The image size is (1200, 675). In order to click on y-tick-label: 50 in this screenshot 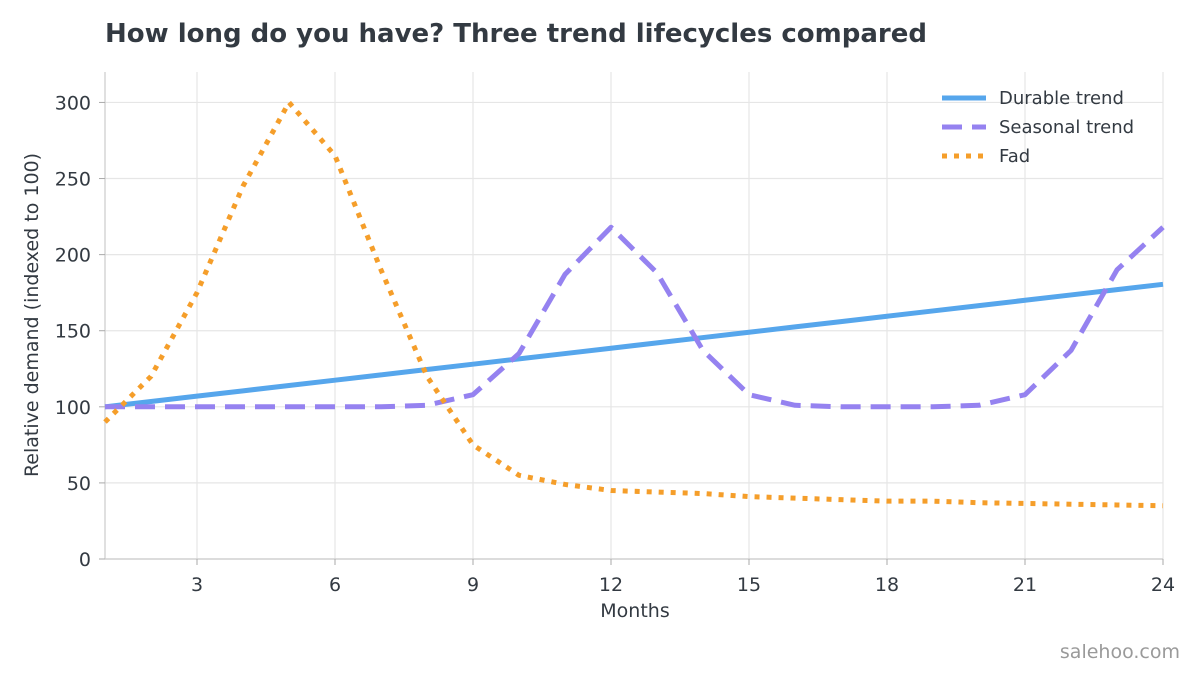, I will do `click(79, 484)`.